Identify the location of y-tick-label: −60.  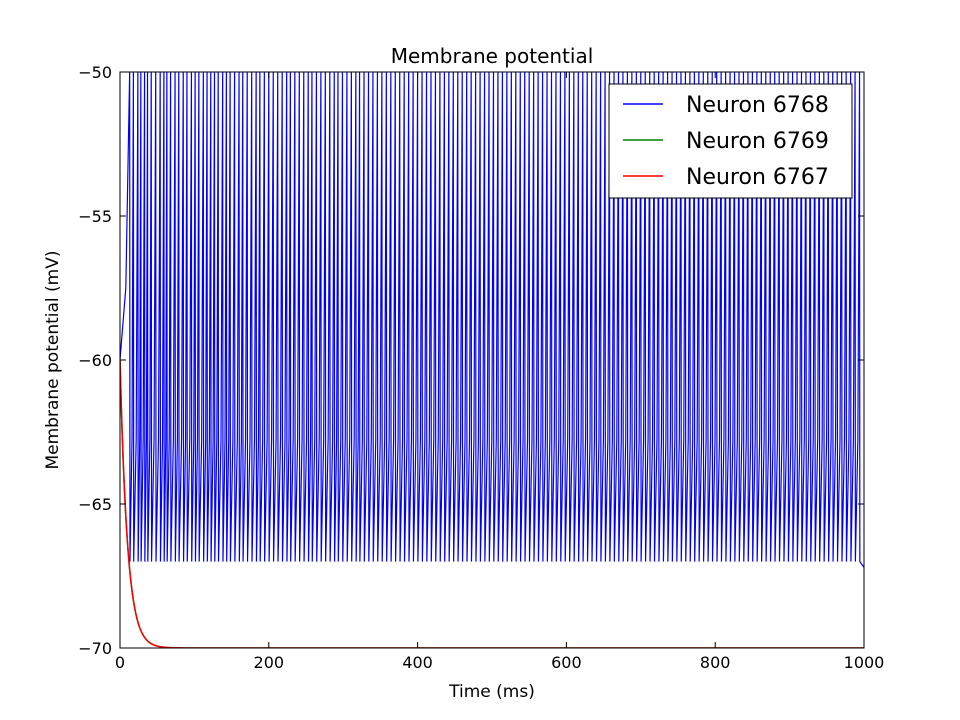
(95, 360).